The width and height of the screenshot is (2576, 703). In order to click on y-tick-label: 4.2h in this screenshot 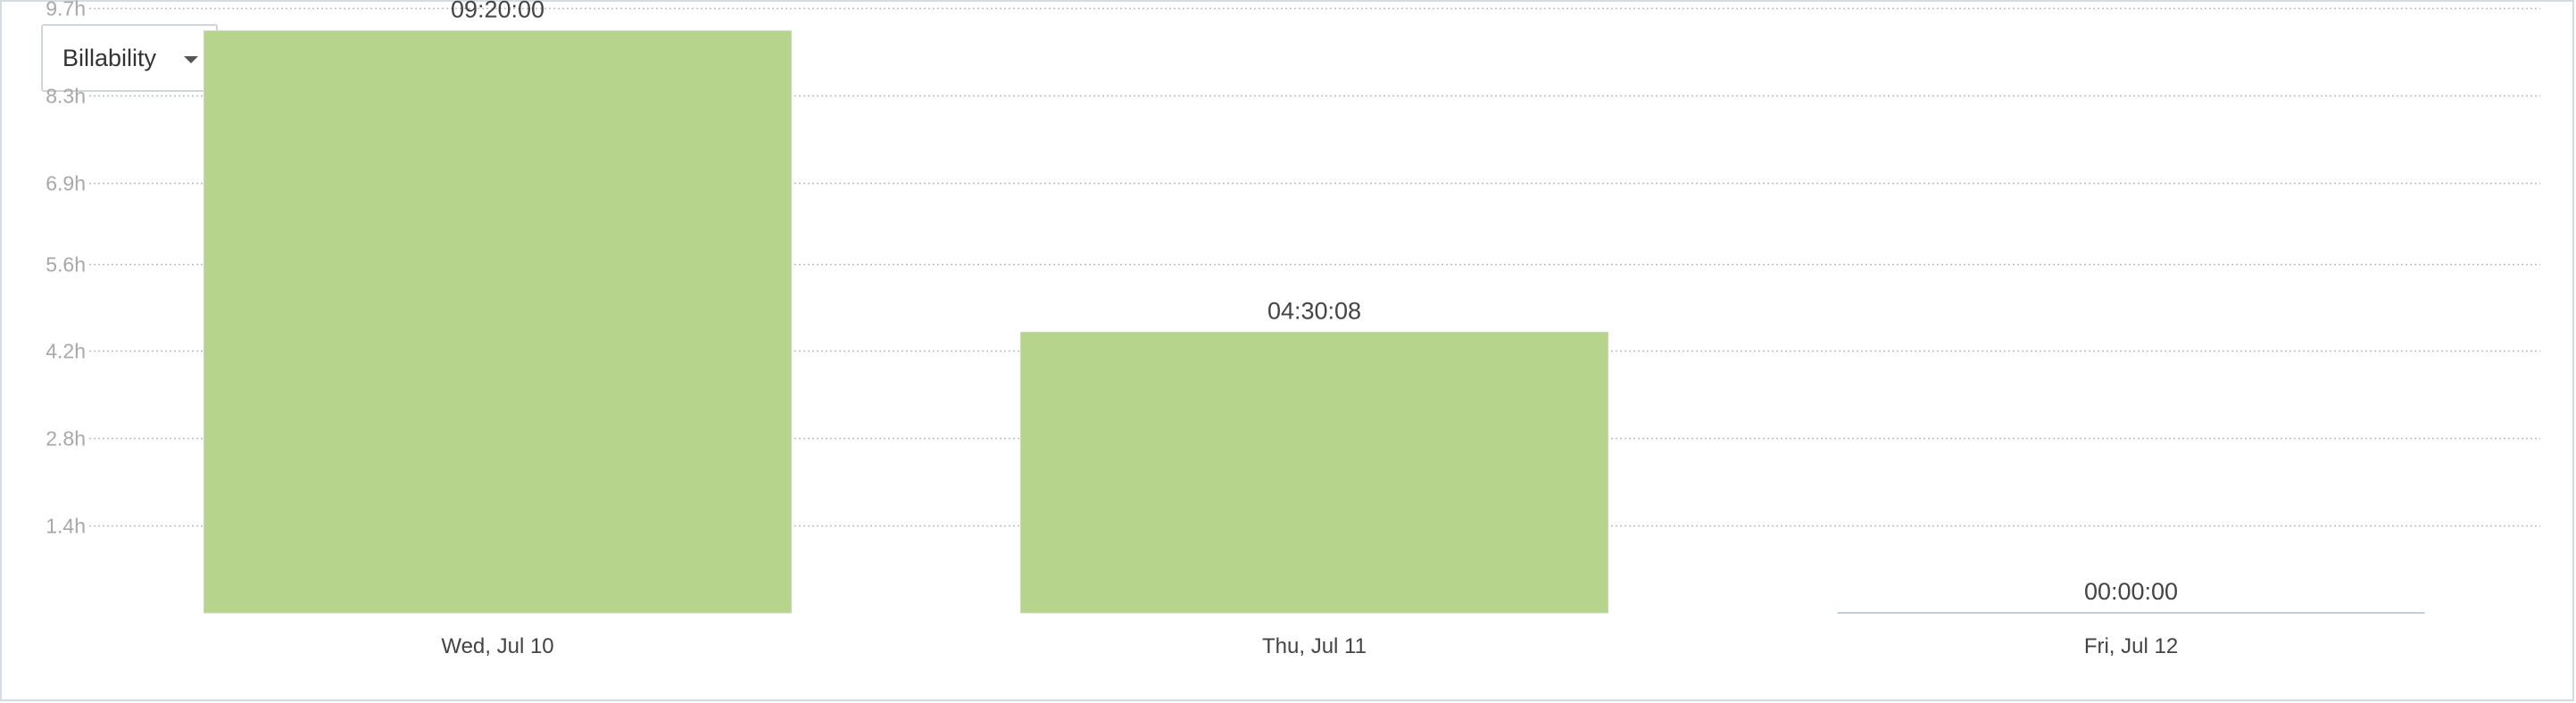, I will do `click(66, 351)`.